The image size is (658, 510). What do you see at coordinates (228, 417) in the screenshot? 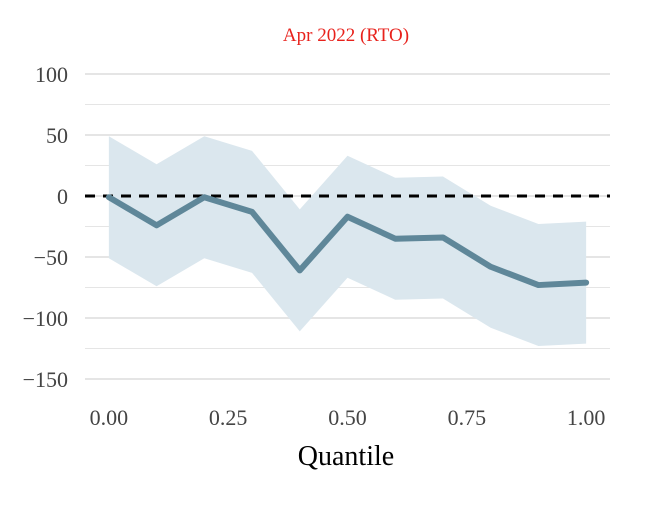
I see `x-tick-label: 0.25` at bounding box center [228, 417].